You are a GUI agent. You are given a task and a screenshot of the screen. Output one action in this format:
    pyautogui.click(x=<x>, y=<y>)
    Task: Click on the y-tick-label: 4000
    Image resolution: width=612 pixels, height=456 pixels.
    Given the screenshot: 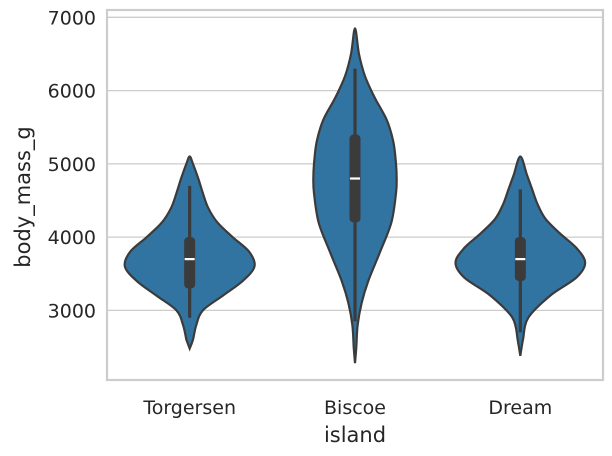 What is the action you would take?
    pyautogui.click(x=72, y=238)
    